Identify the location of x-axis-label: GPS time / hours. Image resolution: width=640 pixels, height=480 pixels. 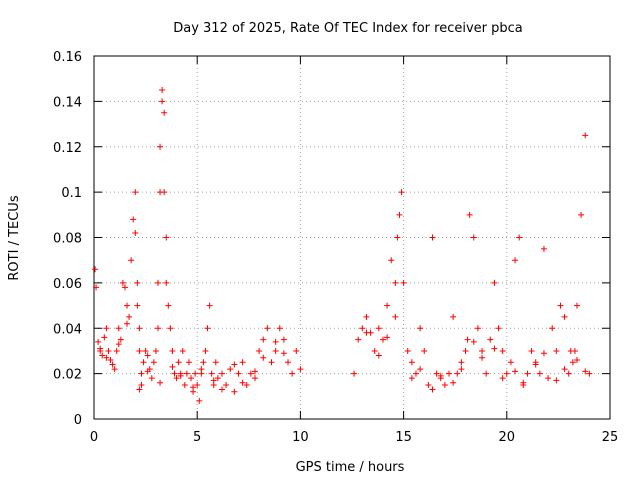
(350, 467).